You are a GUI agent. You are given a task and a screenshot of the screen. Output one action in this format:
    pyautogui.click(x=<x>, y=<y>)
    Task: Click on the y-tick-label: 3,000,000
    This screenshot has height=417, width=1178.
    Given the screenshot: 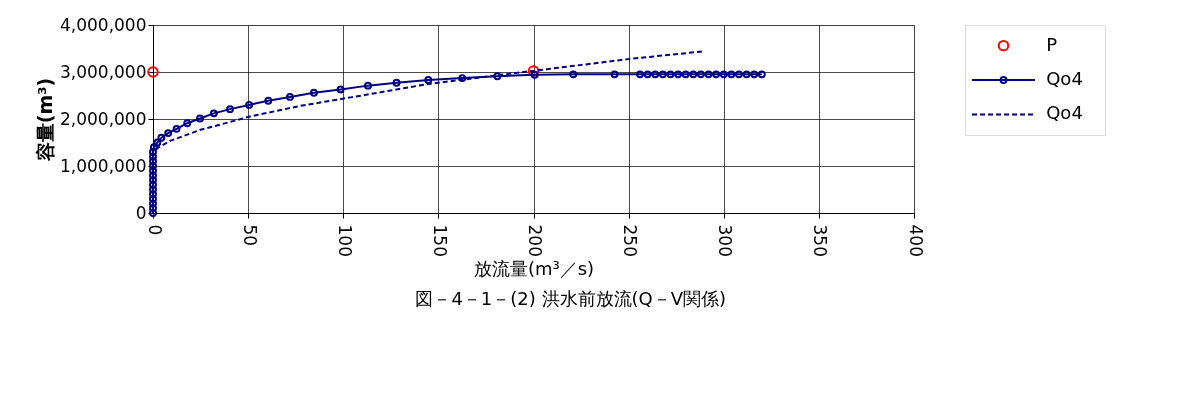 What is the action you would take?
    pyautogui.click(x=103, y=71)
    